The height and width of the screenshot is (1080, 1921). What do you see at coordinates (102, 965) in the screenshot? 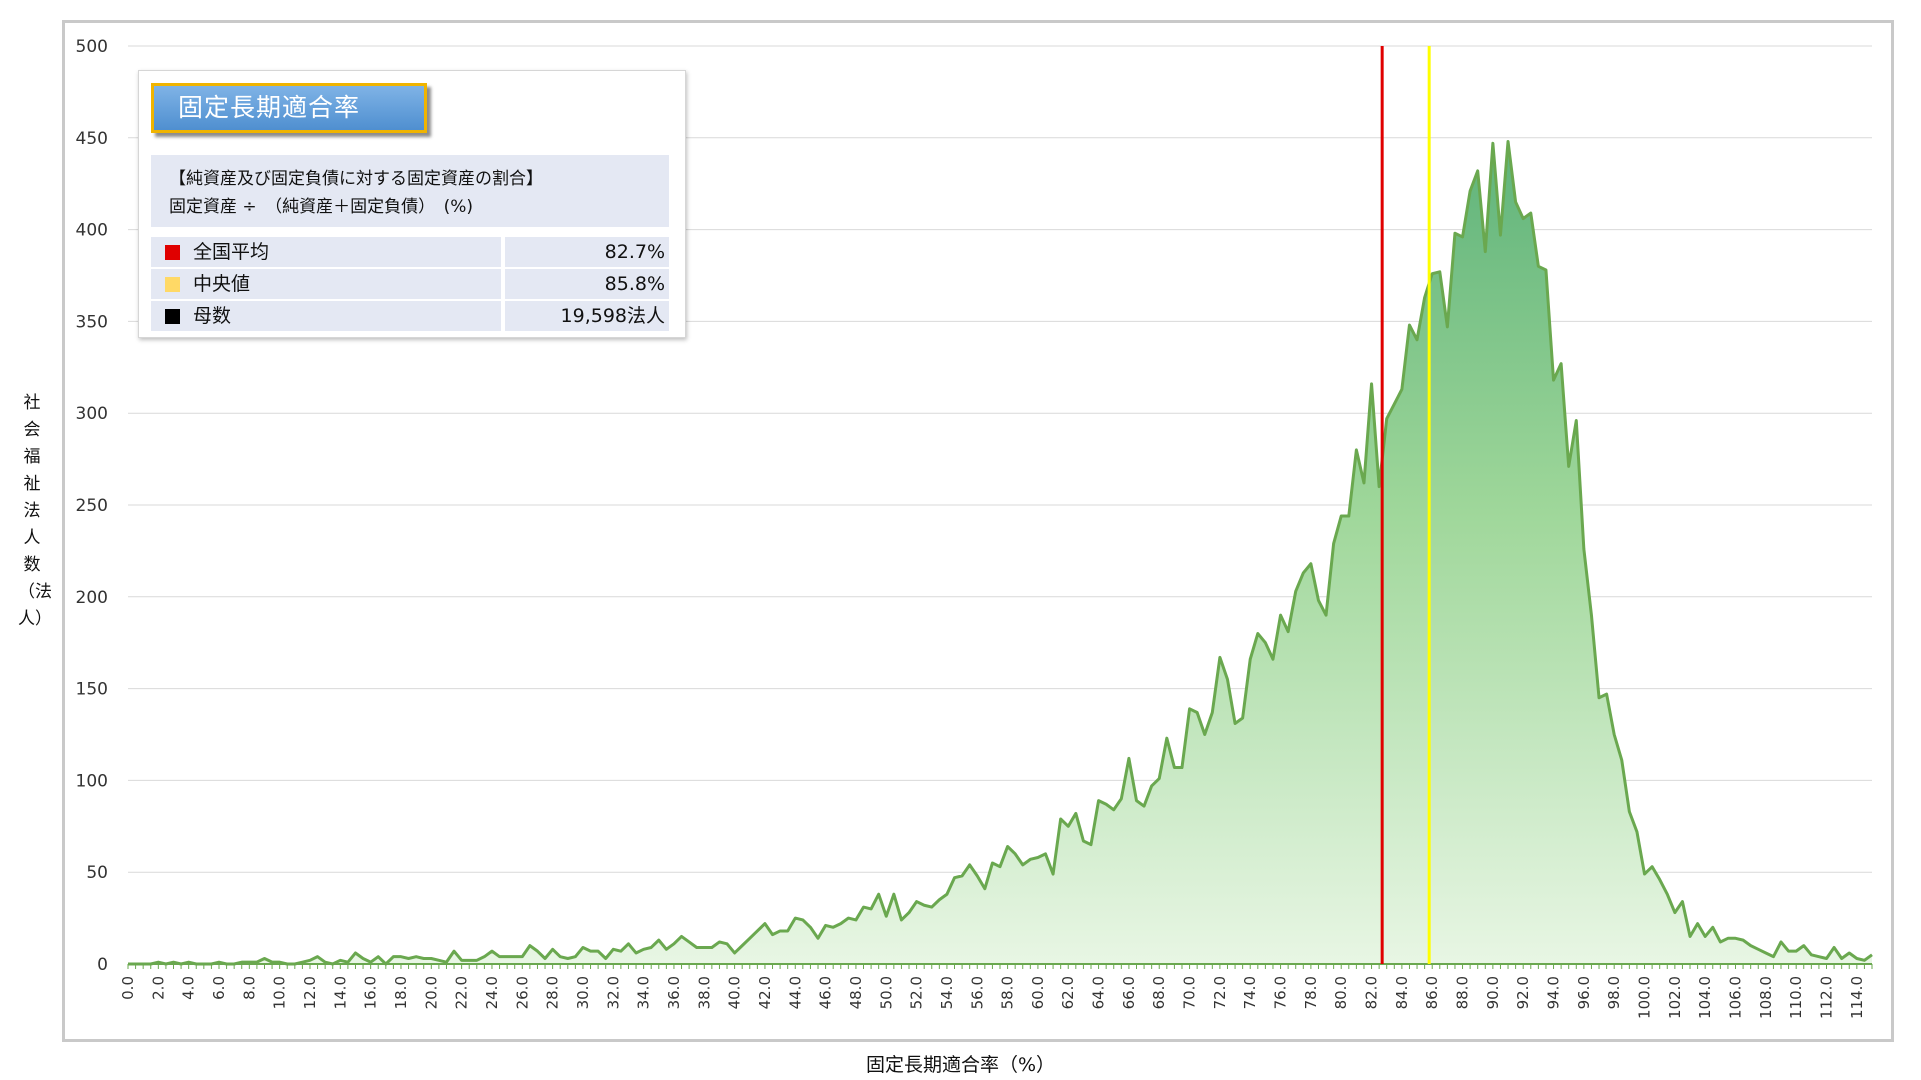
I see `y-tick-label-0: 0` at bounding box center [102, 965].